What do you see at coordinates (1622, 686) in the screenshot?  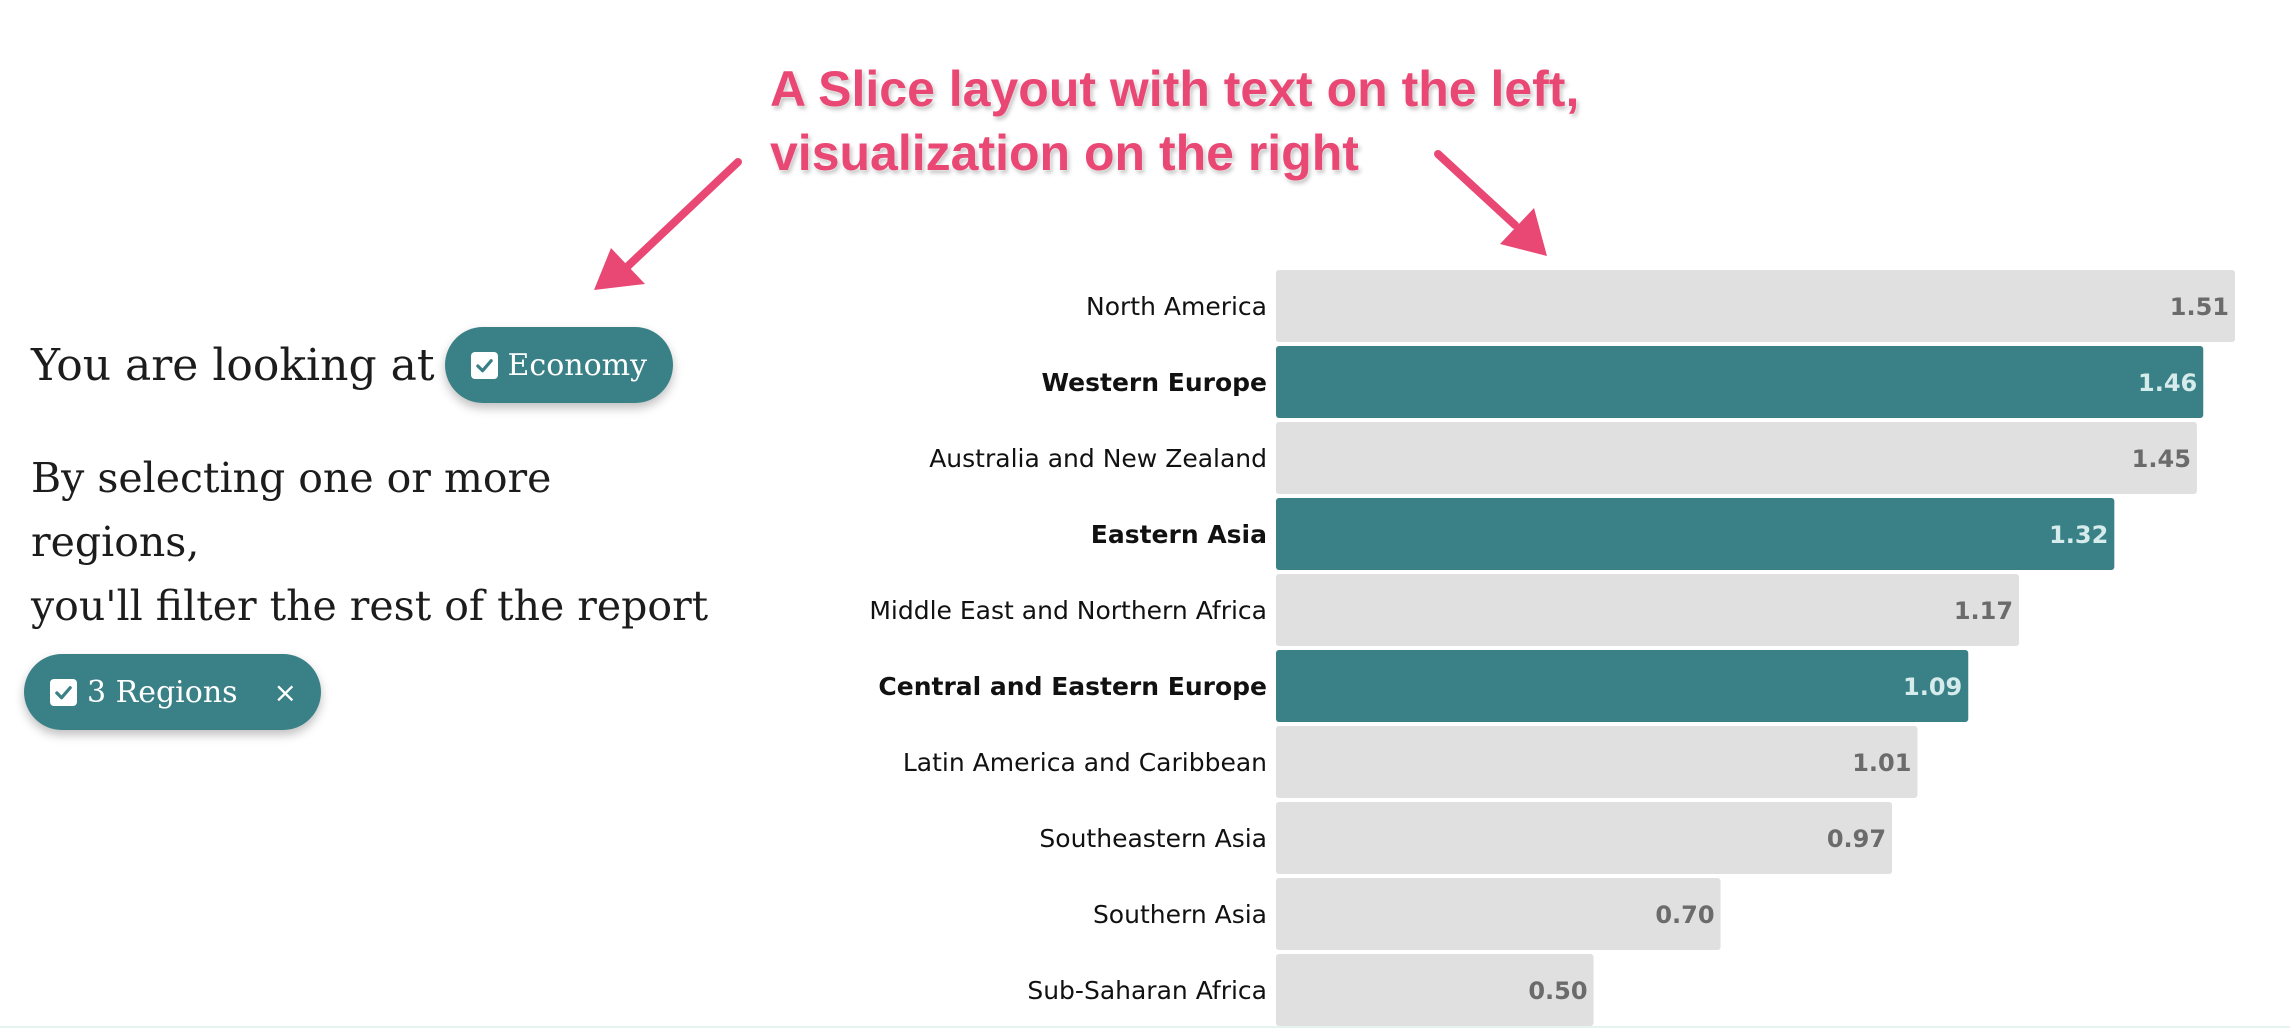 I see `bar-central-and-eastern-europe` at bounding box center [1622, 686].